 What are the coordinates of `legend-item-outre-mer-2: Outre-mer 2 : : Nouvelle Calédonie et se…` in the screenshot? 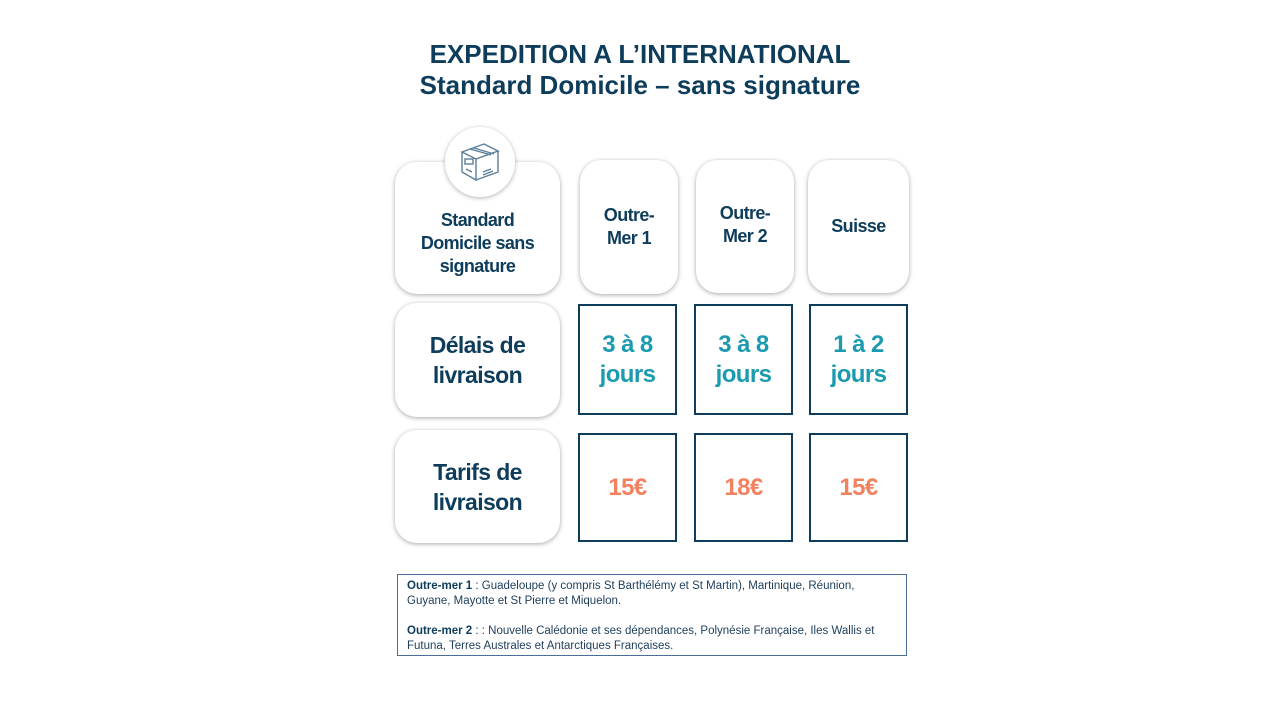 It's located at (641, 638).